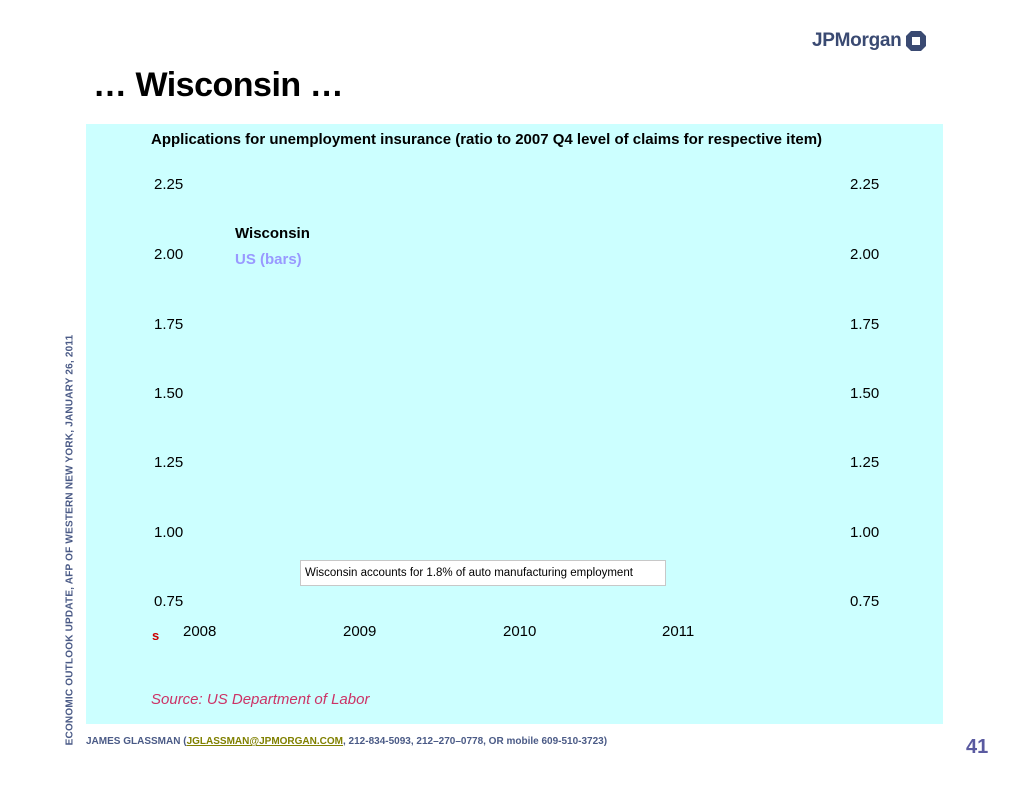 This screenshot has height=791, width=1024. Describe the element at coordinates (865, 254) in the screenshot. I see `y-tick-right: 2.00` at that location.